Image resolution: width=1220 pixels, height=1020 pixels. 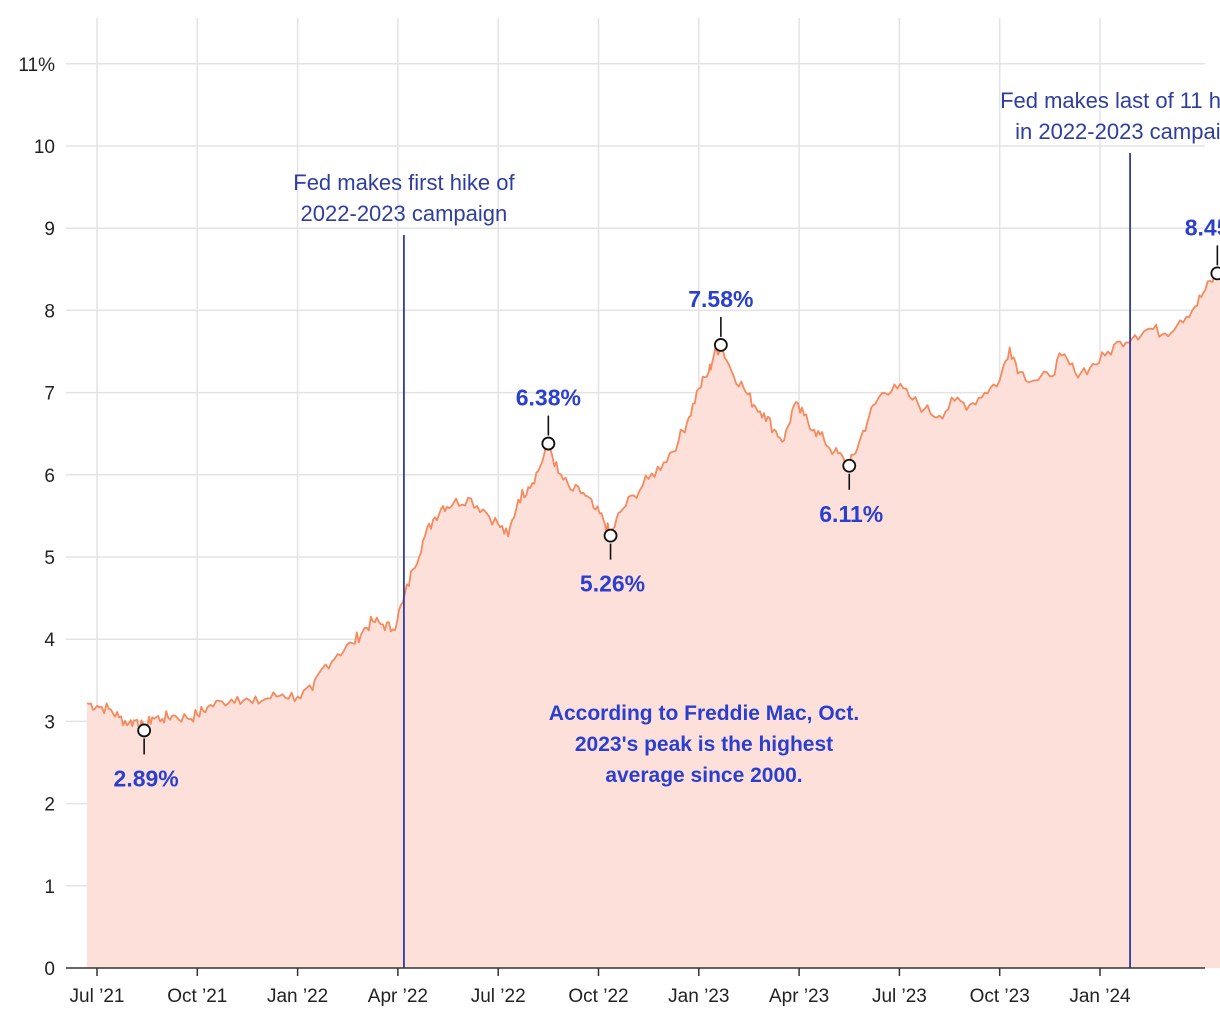 What do you see at coordinates (49, 394) in the screenshot?
I see `y-tick-label: 7` at bounding box center [49, 394].